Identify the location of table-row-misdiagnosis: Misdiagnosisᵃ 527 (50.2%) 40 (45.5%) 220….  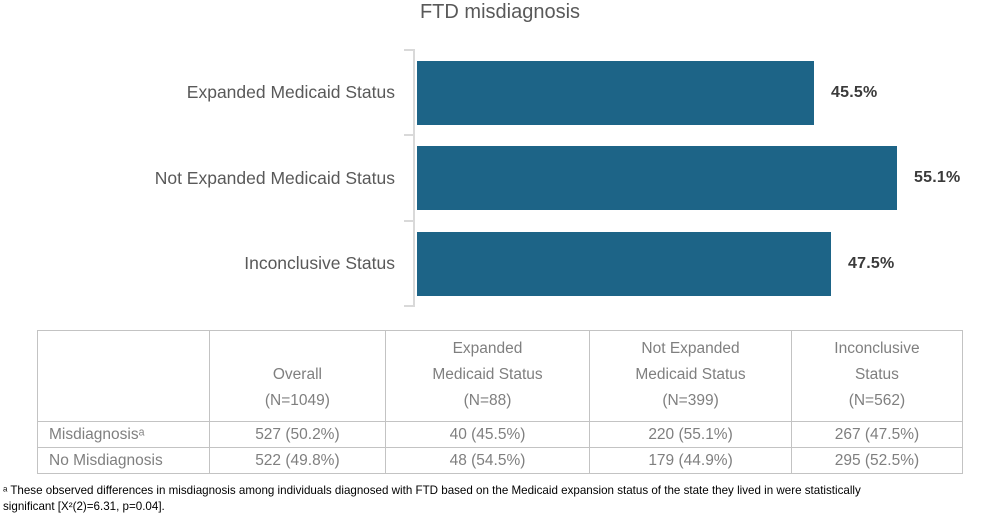
(500, 434).